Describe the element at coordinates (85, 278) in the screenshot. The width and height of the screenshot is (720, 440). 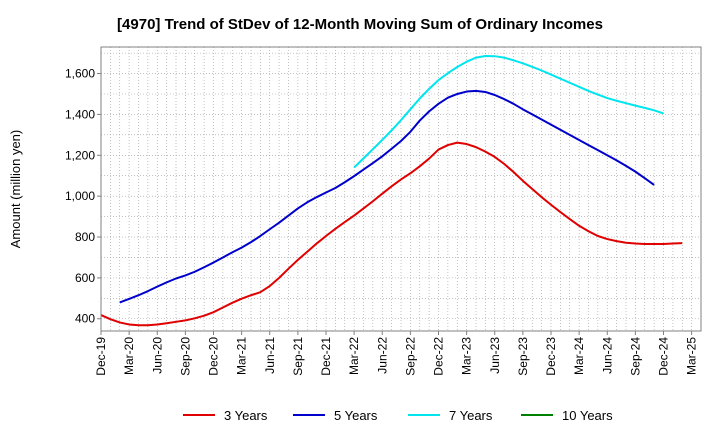
I see `y-tick-label: 600` at that location.